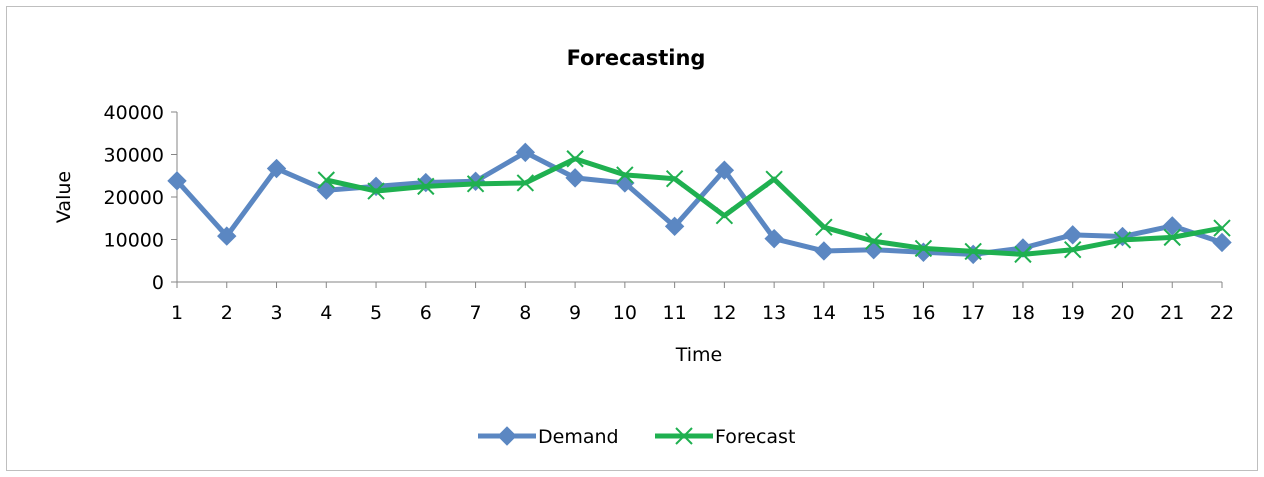 The height and width of the screenshot is (477, 1264). Describe the element at coordinates (874, 313) in the screenshot. I see `x-tick-label: 15` at that location.